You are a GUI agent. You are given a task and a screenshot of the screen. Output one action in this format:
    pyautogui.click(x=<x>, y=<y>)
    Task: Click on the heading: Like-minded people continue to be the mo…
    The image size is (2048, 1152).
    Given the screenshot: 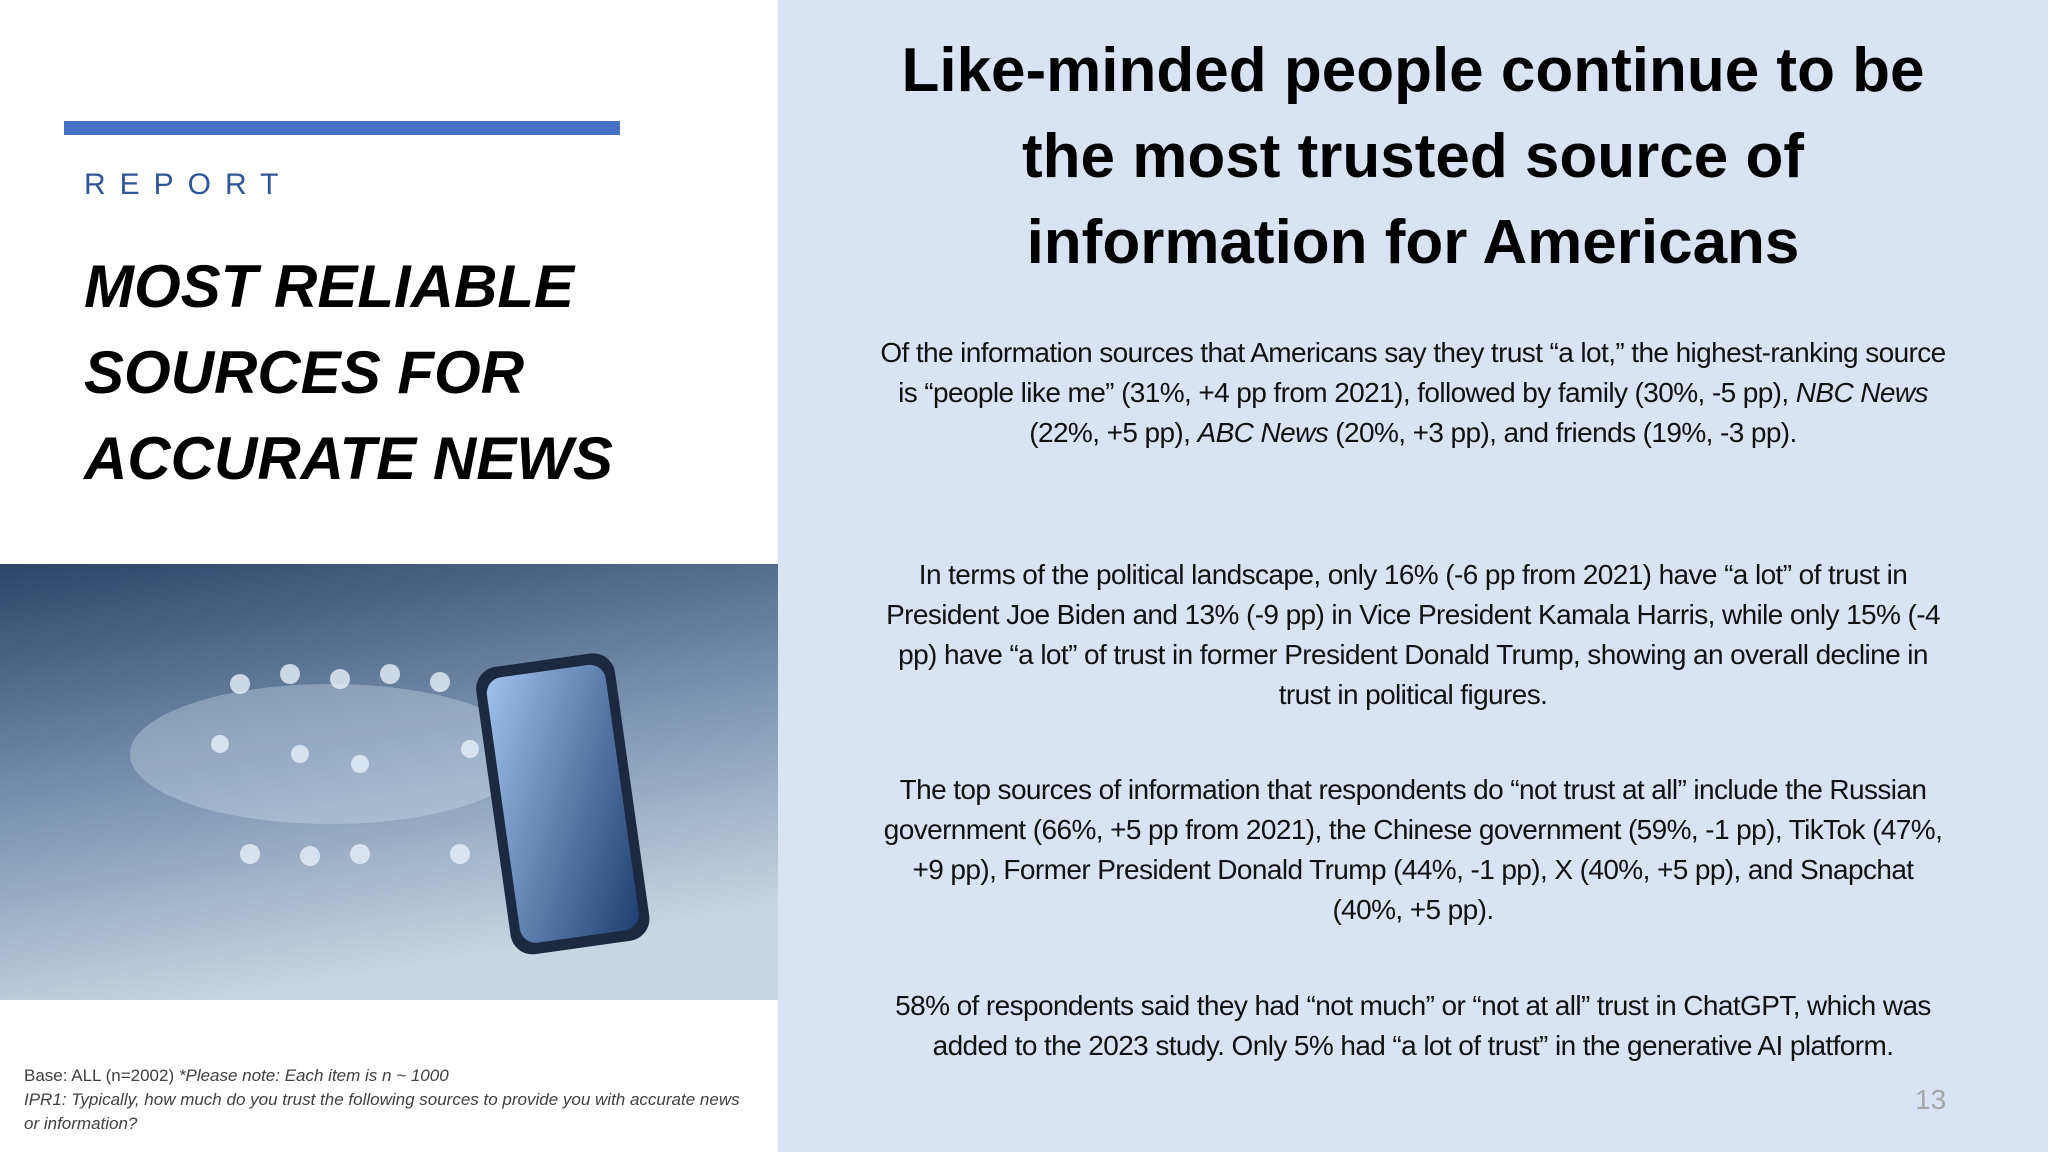 What is the action you would take?
    pyautogui.click(x=1413, y=157)
    